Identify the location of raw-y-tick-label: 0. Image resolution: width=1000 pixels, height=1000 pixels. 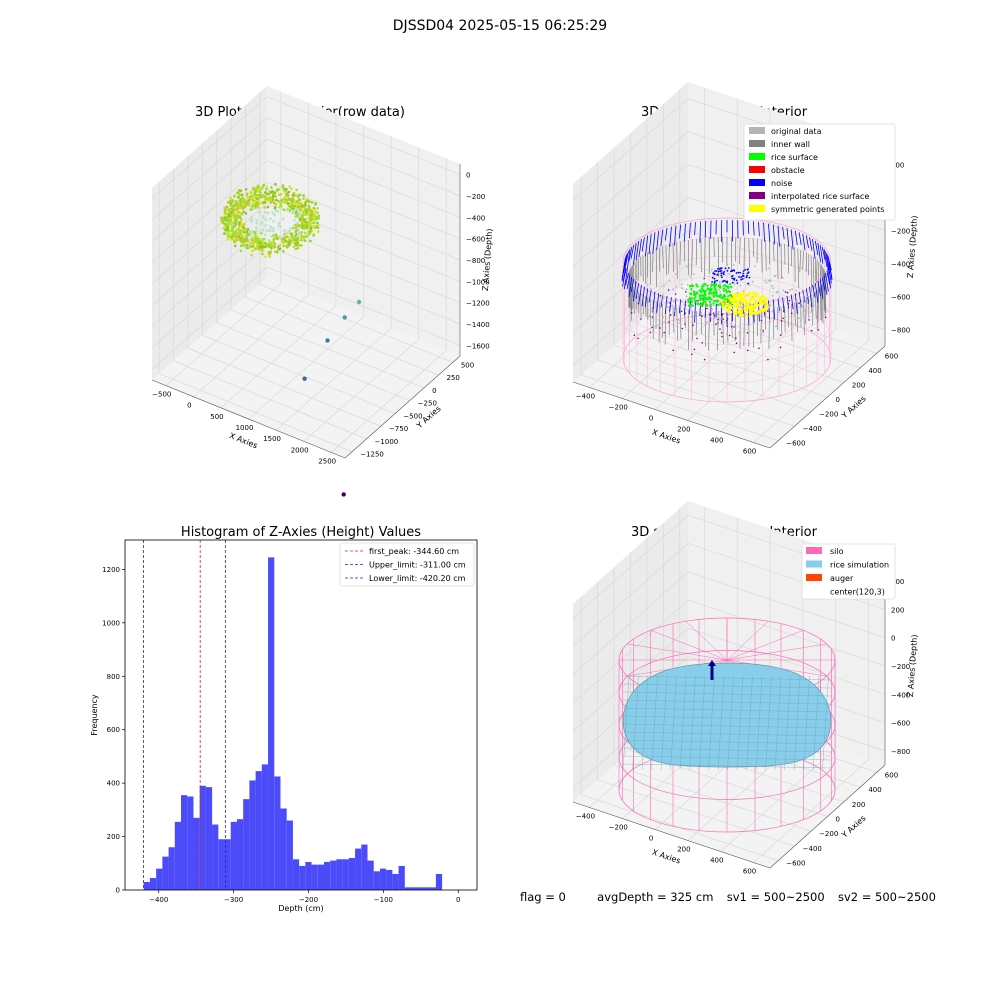
(434, 391).